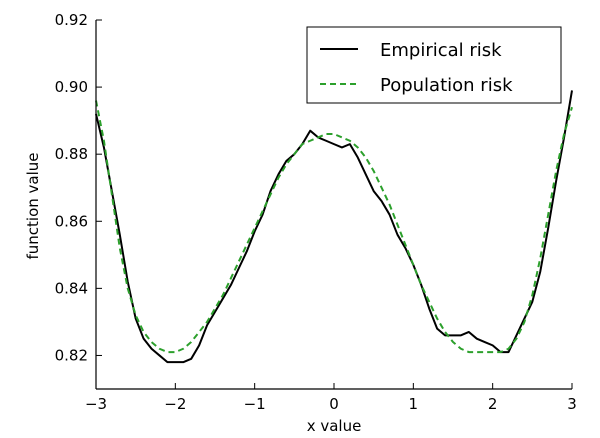 The height and width of the screenshot is (438, 600). What do you see at coordinates (334, 426) in the screenshot?
I see `x-axis-label: x value` at bounding box center [334, 426].